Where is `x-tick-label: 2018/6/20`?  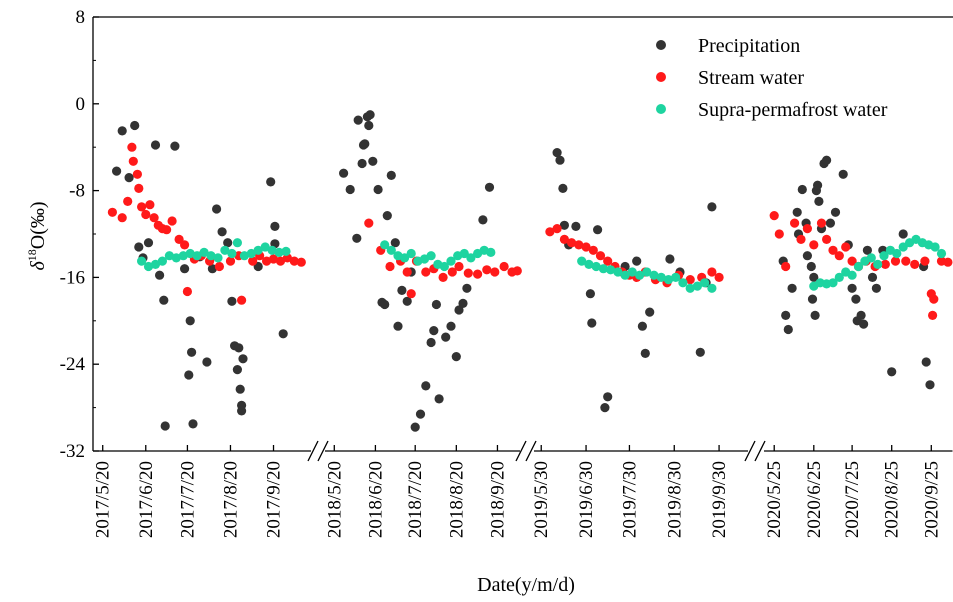
x-tick-label: 2018/6/20 is located at coordinates (375, 499).